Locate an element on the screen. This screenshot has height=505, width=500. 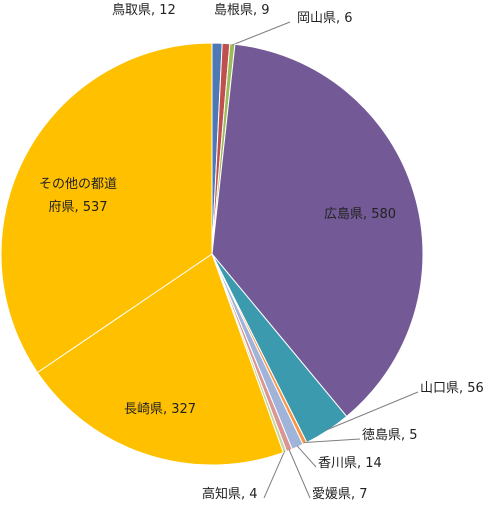
data-label-5: 山口県, 56 is located at coordinates (452, 388).